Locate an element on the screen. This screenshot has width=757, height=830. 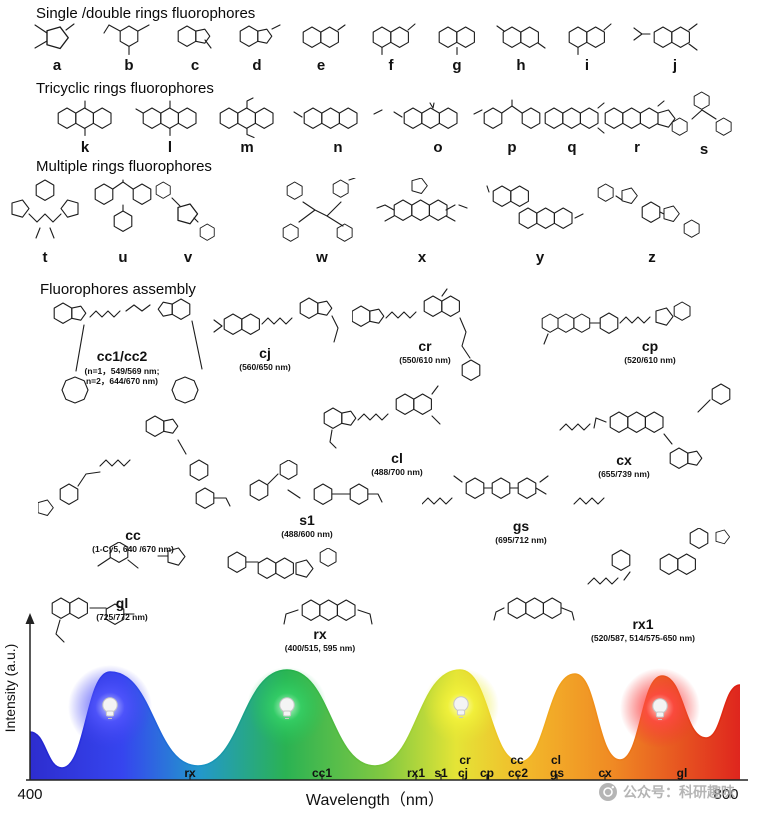
x-axis-min: 400 is located at coordinates (30, 794).